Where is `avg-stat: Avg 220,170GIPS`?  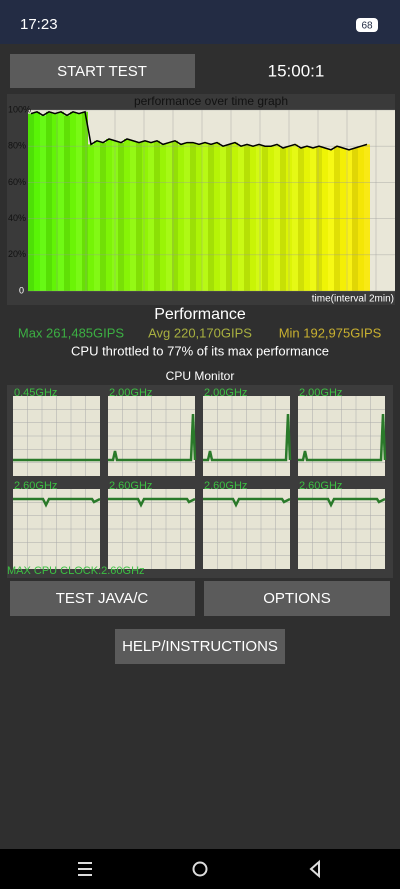 avg-stat: Avg 220,170GIPS is located at coordinates (200, 332).